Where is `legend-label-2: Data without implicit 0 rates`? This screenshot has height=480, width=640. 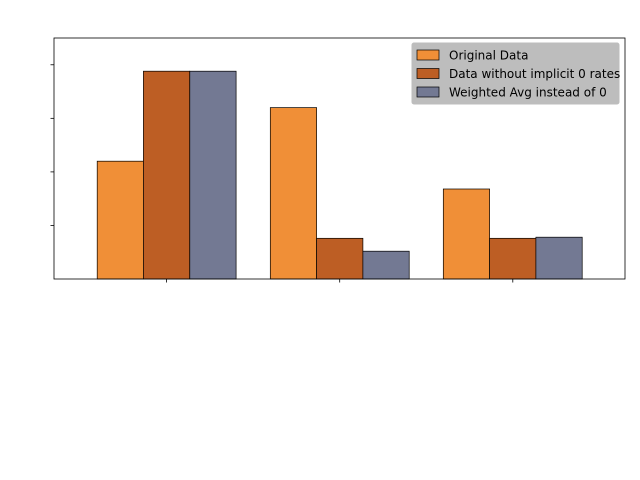
legend-label-2: Data without implicit 0 rates is located at coordinates (534, 74).